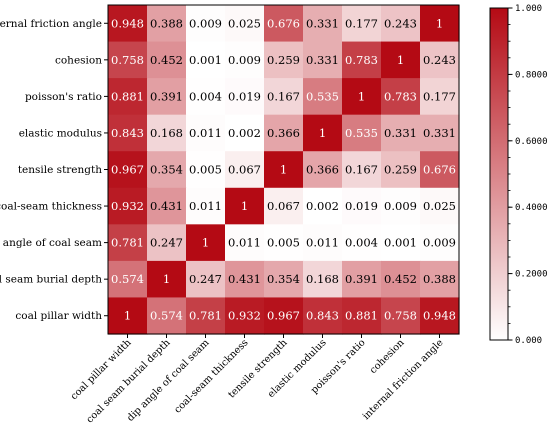 The image size is (550, 426). I want to click on cell-value-label: 0.177, so click(439, 96).